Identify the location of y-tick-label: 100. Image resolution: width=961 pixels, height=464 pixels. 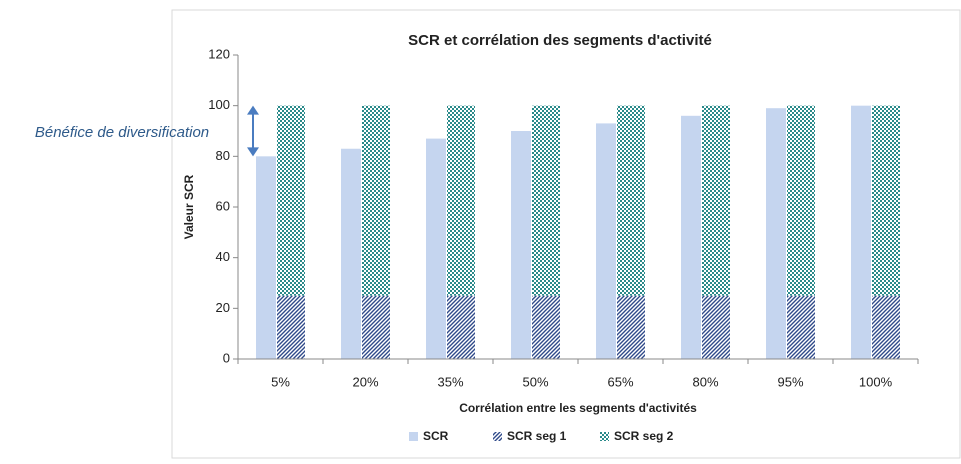
(219, 104).